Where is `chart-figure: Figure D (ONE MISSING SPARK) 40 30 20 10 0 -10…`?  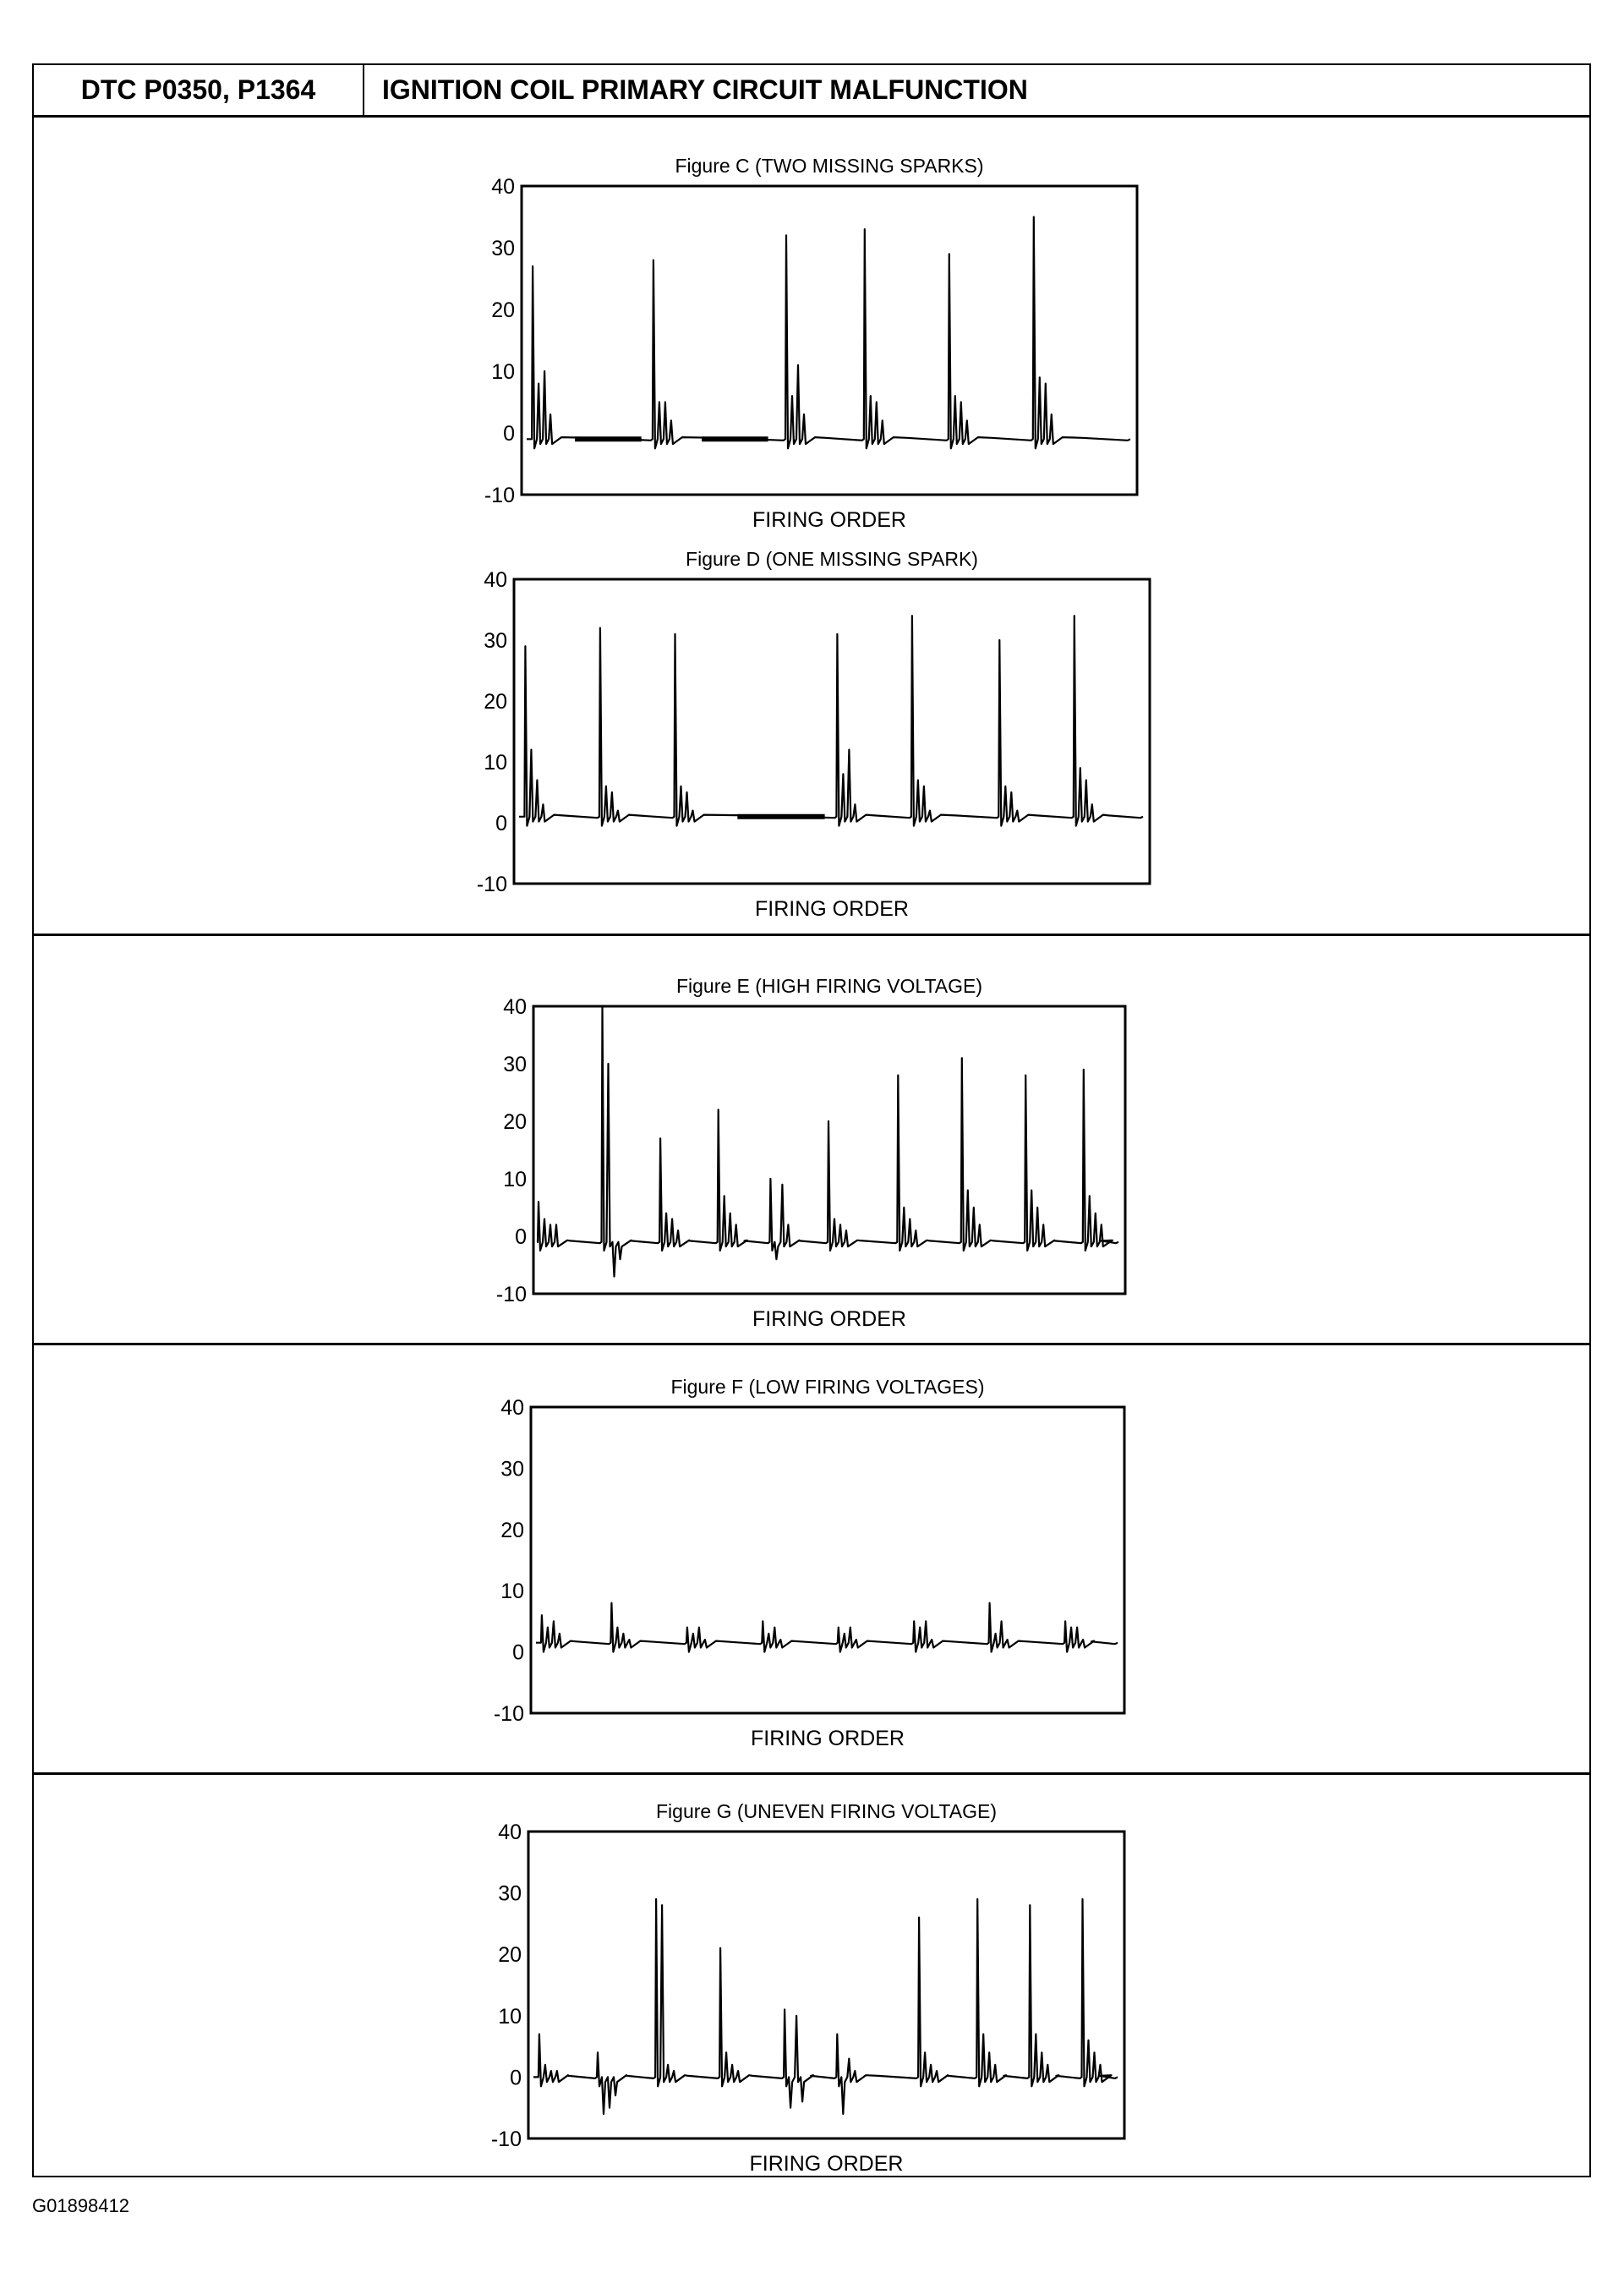
chart-figure: Figure D (ONE MISSING SPARK) 40 30 20 10 0 -10… is located at coordinates (814, 735).